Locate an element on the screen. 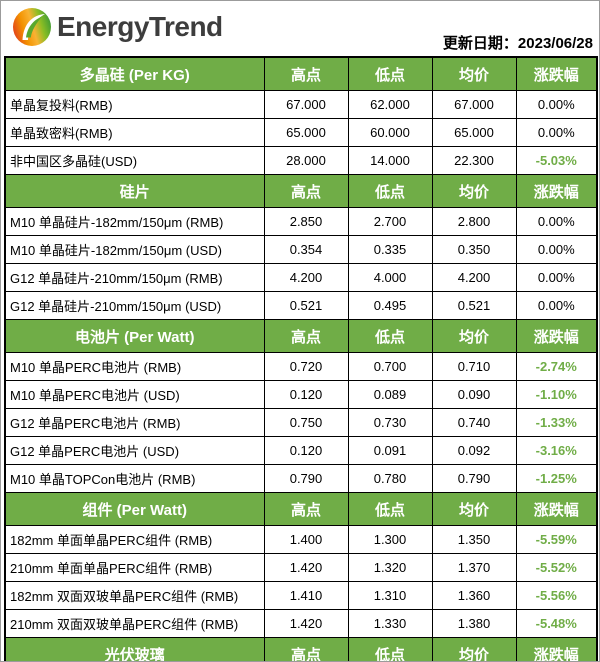 This screenshot has width=600, height=662. section-title: 电池片 (Per Watt) is located at coordinates (134, 336).